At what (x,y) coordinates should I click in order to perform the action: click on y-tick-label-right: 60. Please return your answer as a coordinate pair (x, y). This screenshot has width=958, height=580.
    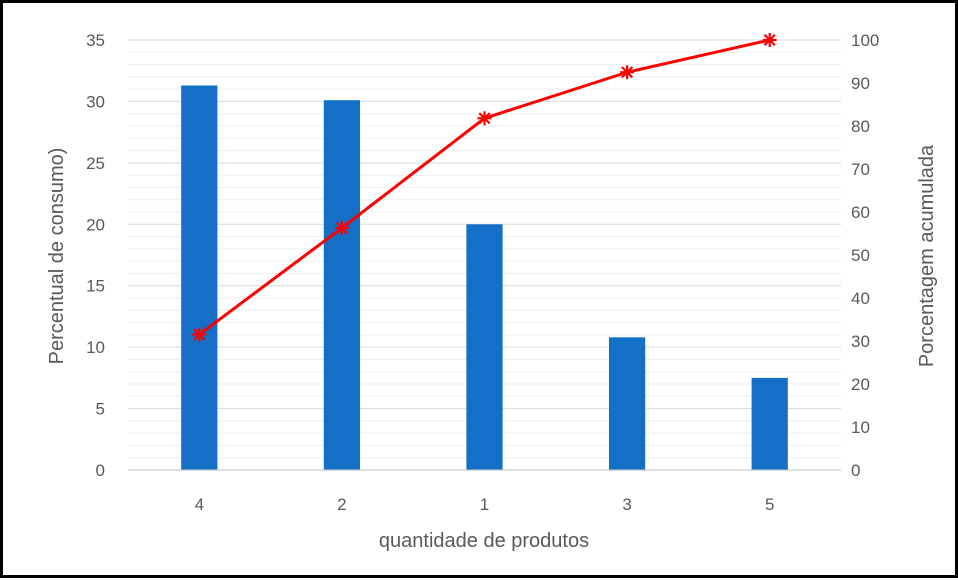
    Looking at the image, I should click on (860, 212).